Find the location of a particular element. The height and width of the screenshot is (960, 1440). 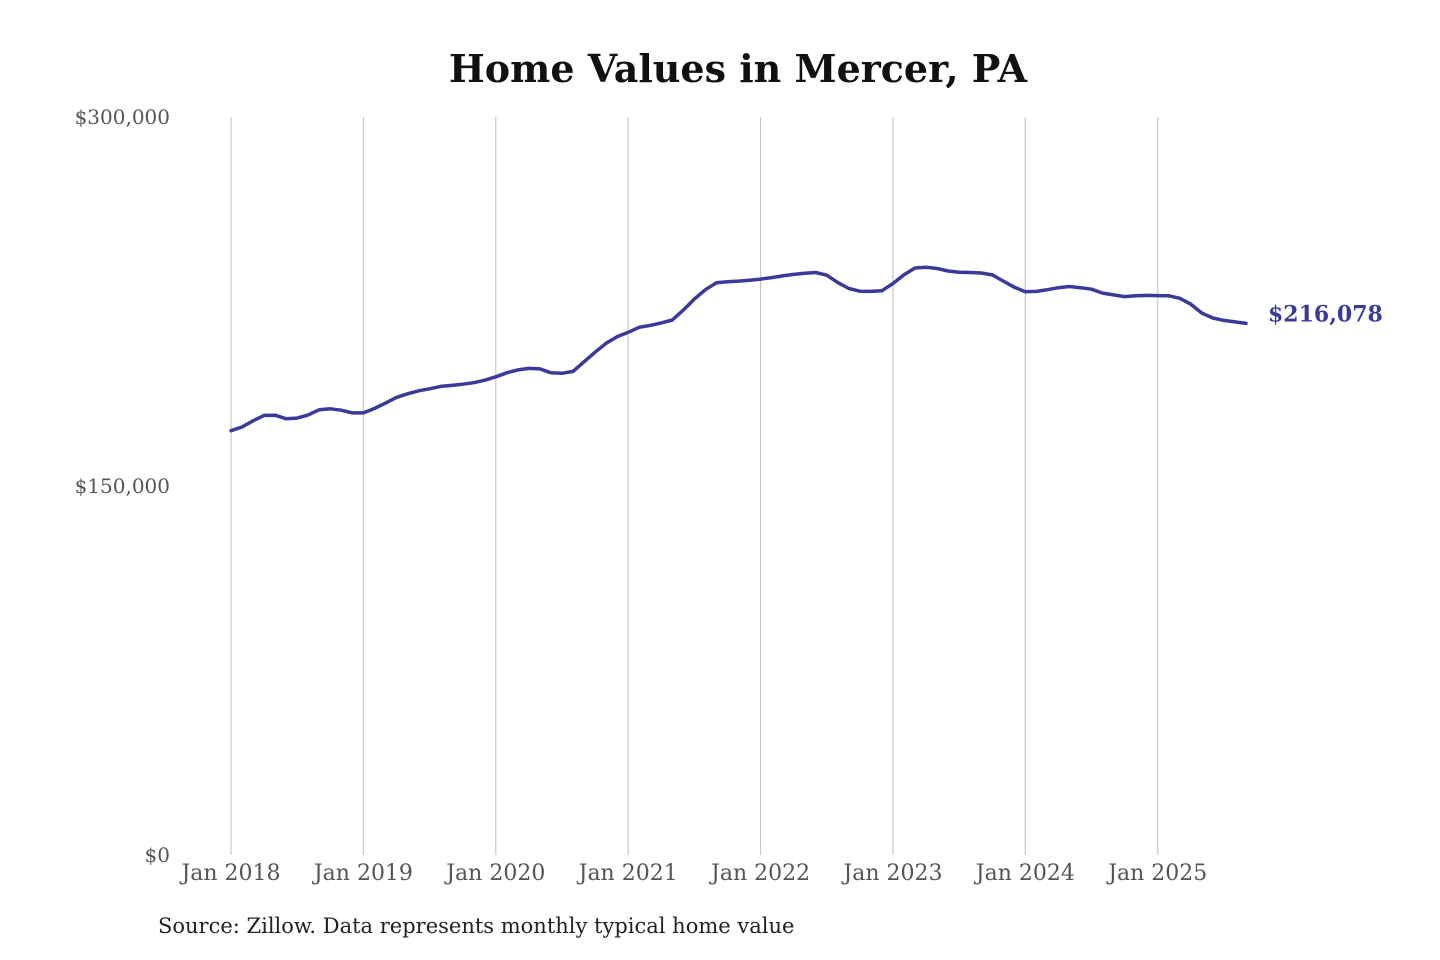

y-axis-tick-labels: $0 $150,000 $300,000 is located at coordinates (122, 486).